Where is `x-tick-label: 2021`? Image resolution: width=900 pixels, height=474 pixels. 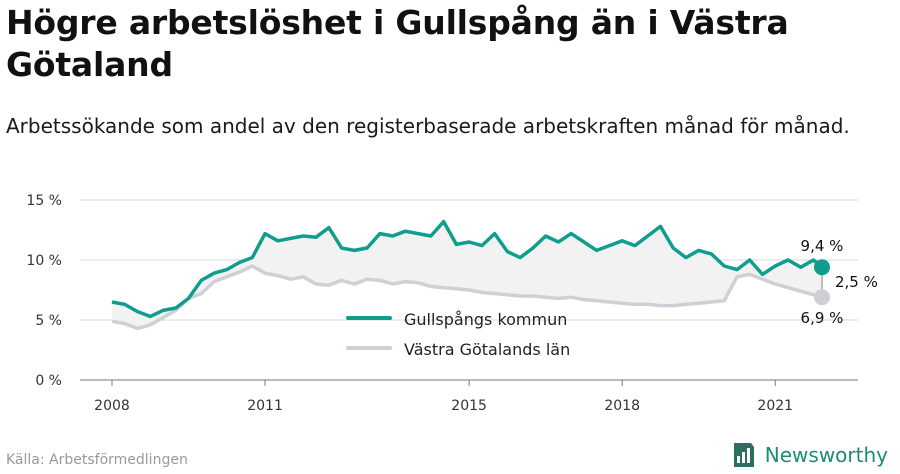
x-tick-label: 2021 is located at coordinates (775, 406).